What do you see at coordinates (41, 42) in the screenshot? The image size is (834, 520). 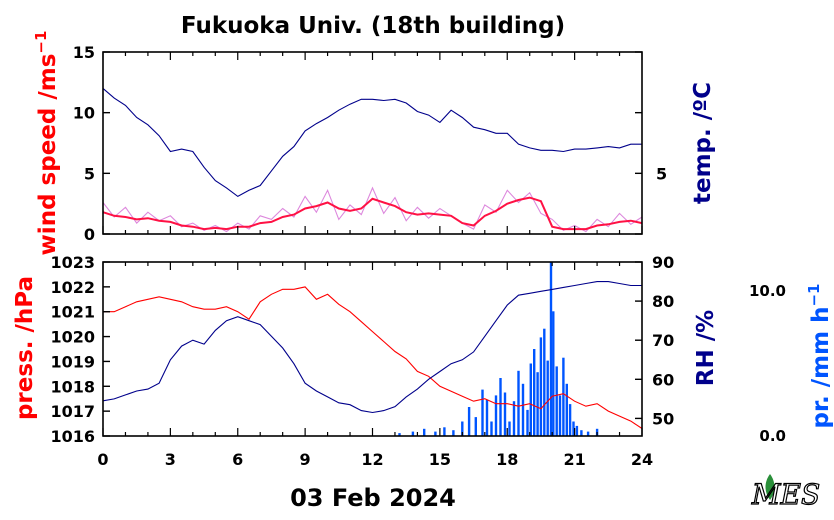 I see `wind-label-sup: −1` at bounding box center [41, 42].